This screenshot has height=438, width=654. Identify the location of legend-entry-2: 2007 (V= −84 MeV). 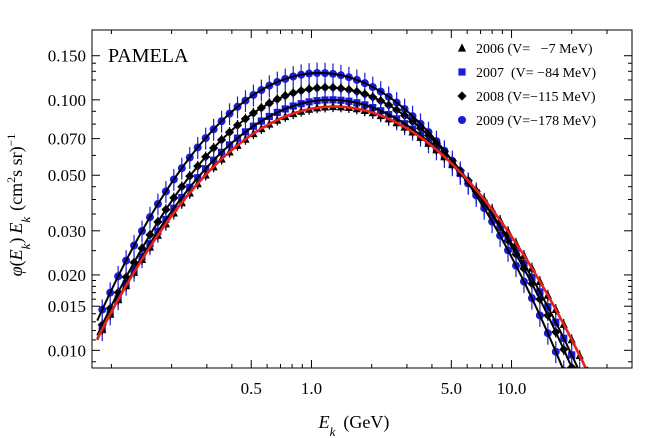
(527, 73).